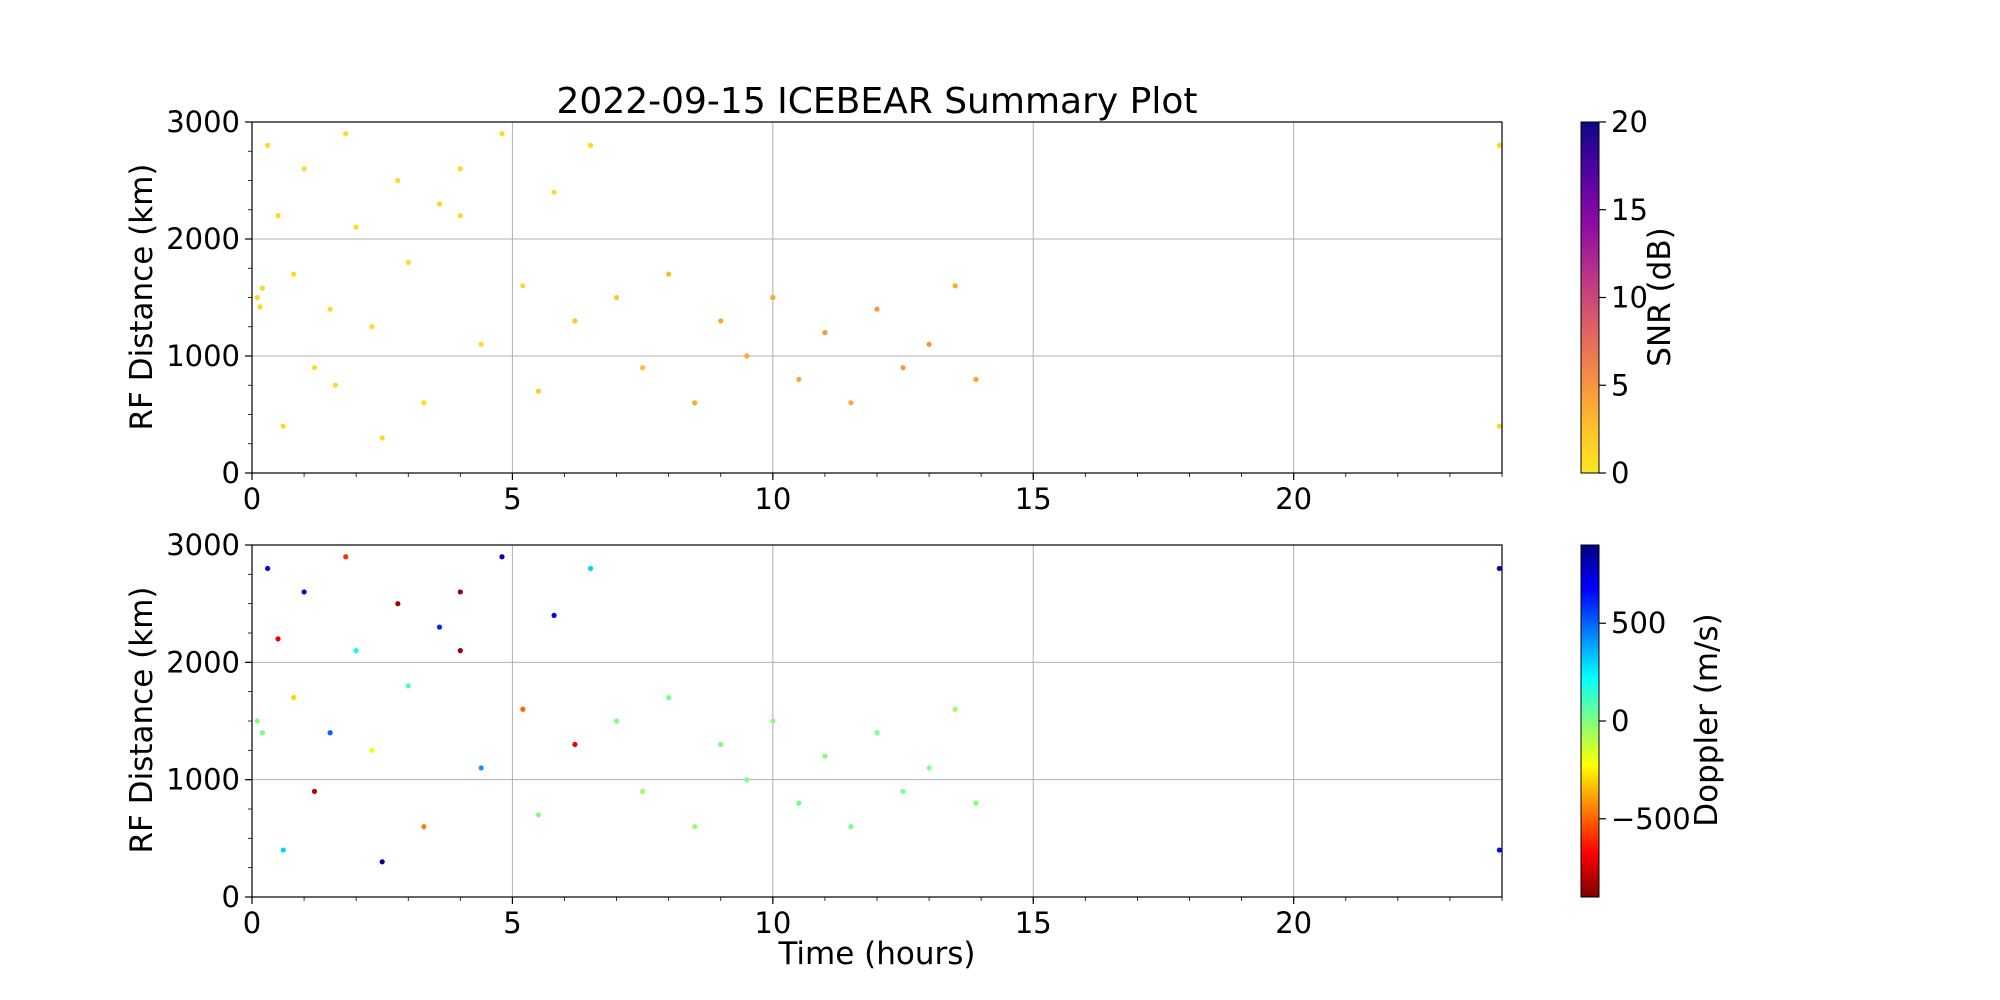 The width and height of the screenshot is (2000, 1000). What do you see at coordinates (142, 297) in the screenshot?
I see `snr-ylabel: RF Distance (km)` at bounding box center [142, 297].